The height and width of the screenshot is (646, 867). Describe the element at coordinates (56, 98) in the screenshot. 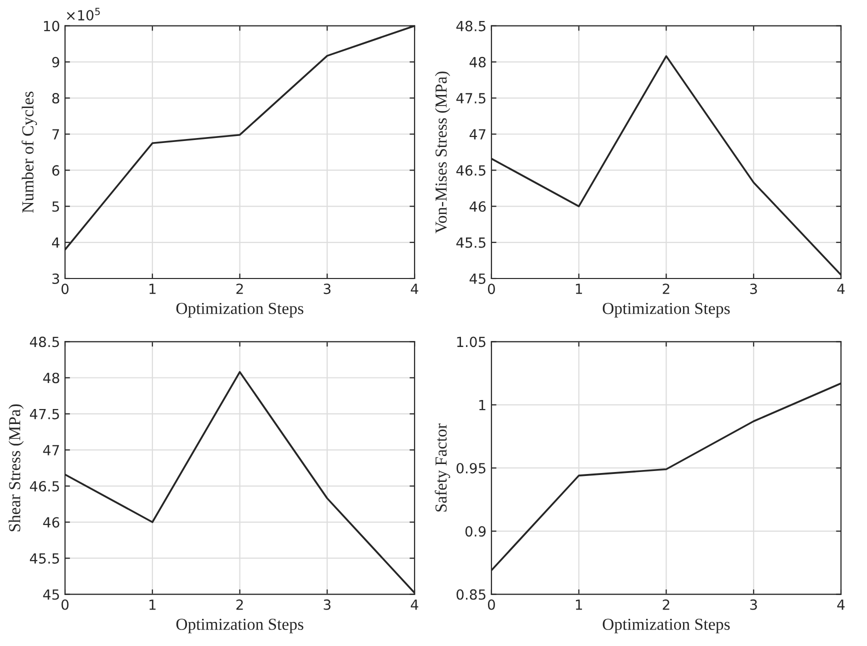

I see `y-tick-label: 8` at that location.